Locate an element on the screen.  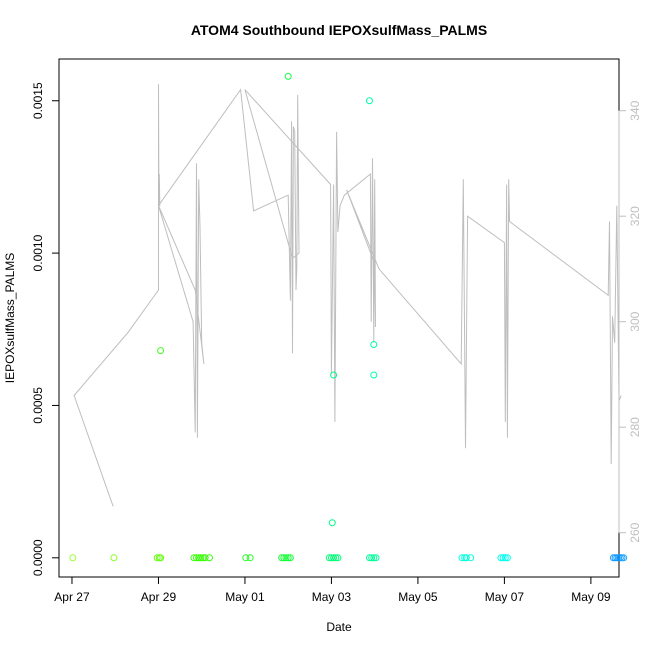
x-axis-label: Date is located at coordinates (339, 627).